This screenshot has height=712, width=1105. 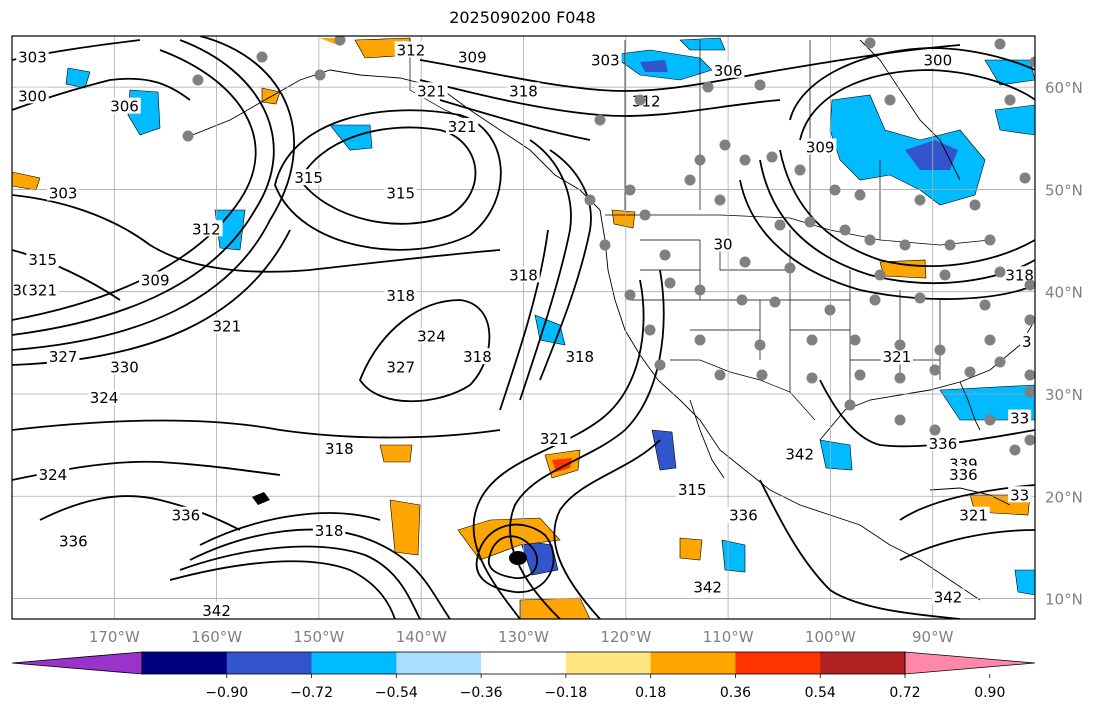 I want to click on coastline-cuba, so click(x=970, y=496).